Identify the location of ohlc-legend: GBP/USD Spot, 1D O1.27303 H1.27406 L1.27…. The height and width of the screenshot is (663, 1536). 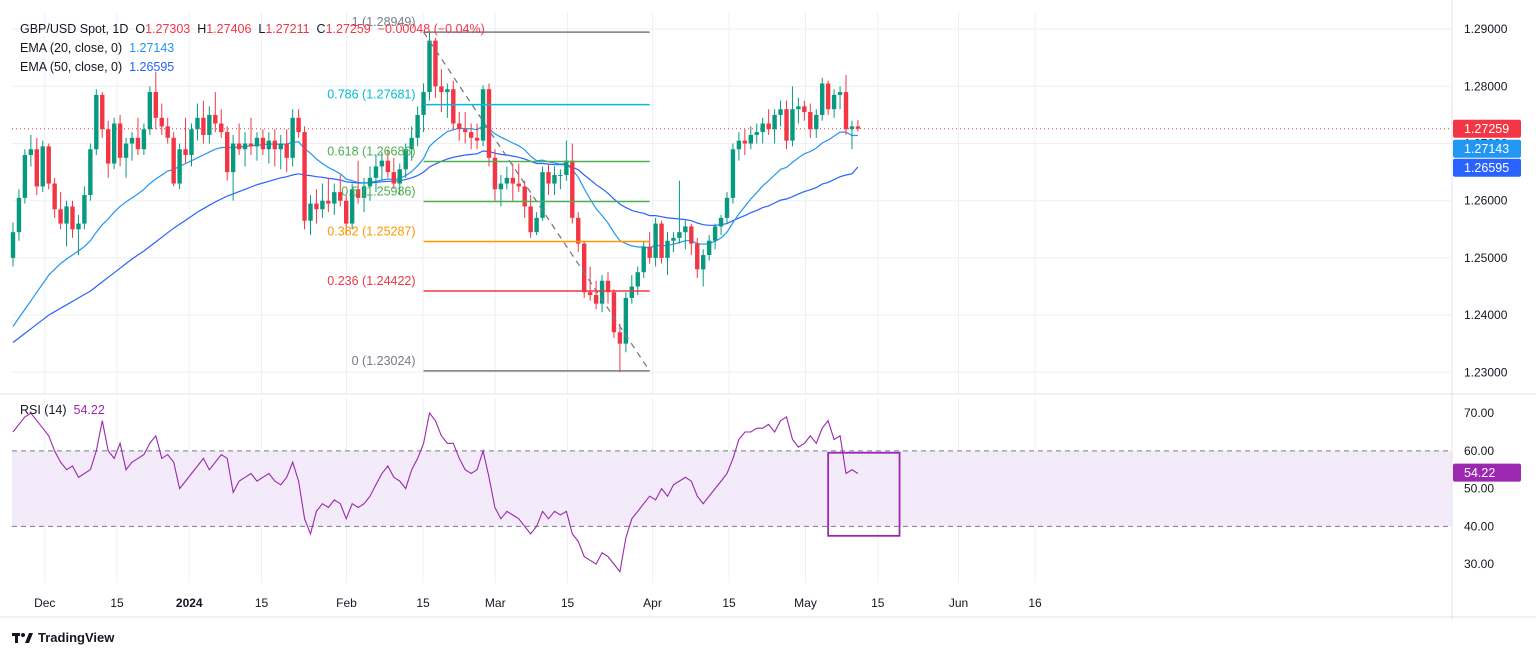
(252, 29).